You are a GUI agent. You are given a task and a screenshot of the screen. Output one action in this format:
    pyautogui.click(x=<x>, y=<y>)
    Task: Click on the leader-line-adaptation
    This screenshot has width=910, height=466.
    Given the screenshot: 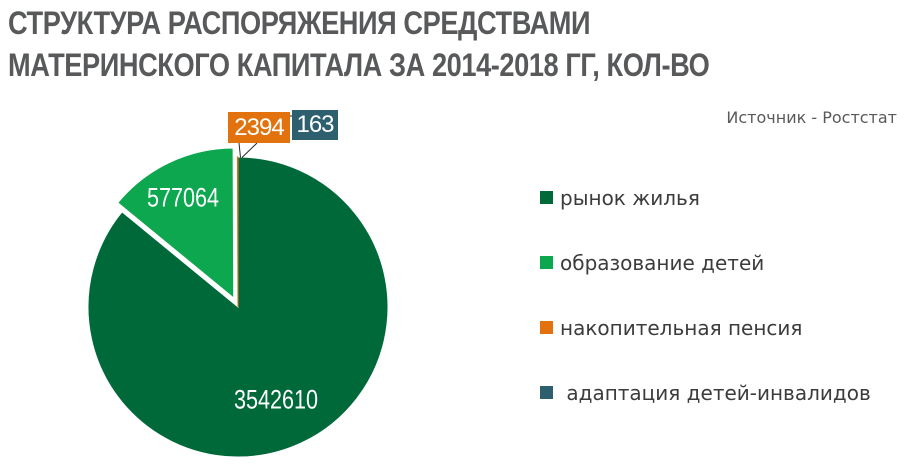 What is the action you would take?
    pyautogui.click(x=249, y=150)
    